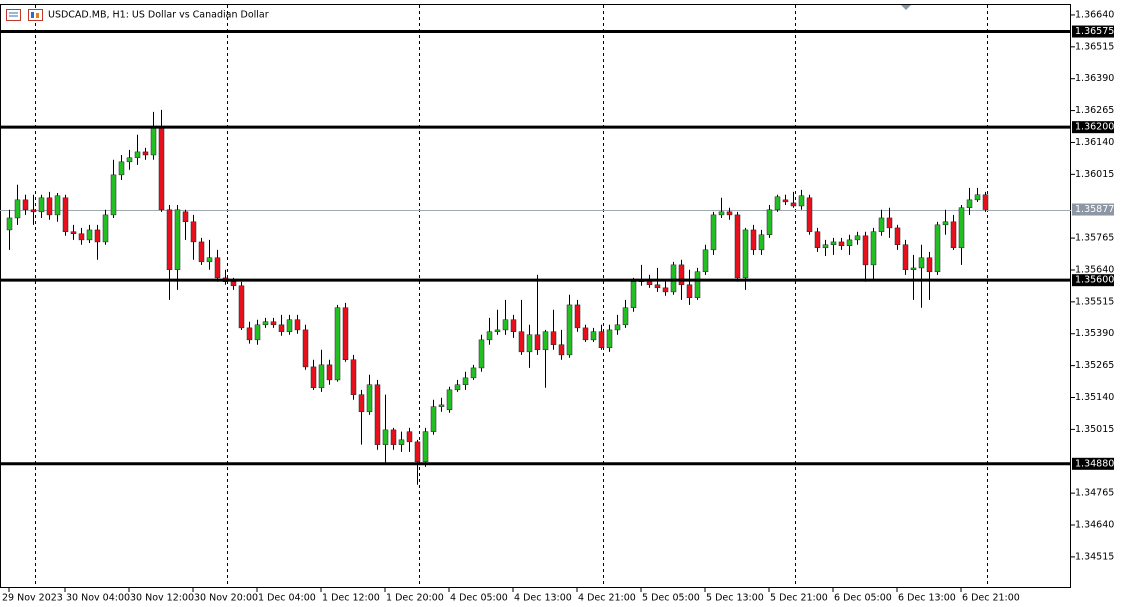  Describe the element at coordinates (351, 598) in the screenshot. I see `x-tick-label: 1 Dec 12:00` at that location.